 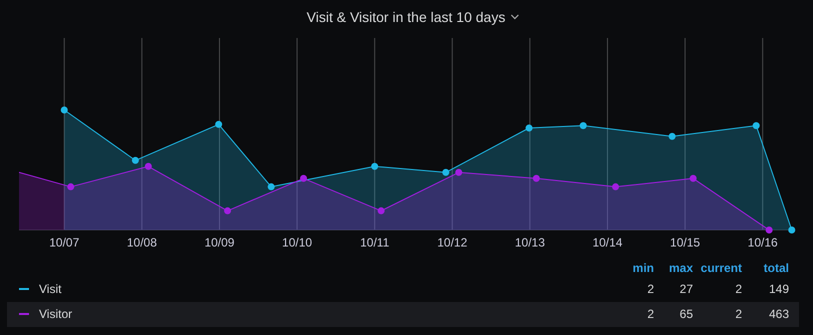 What do you see at coordinates (763, 243) in the screenshot?
I see `x-tick-label: 10/16` at bounding box center [763, 243].